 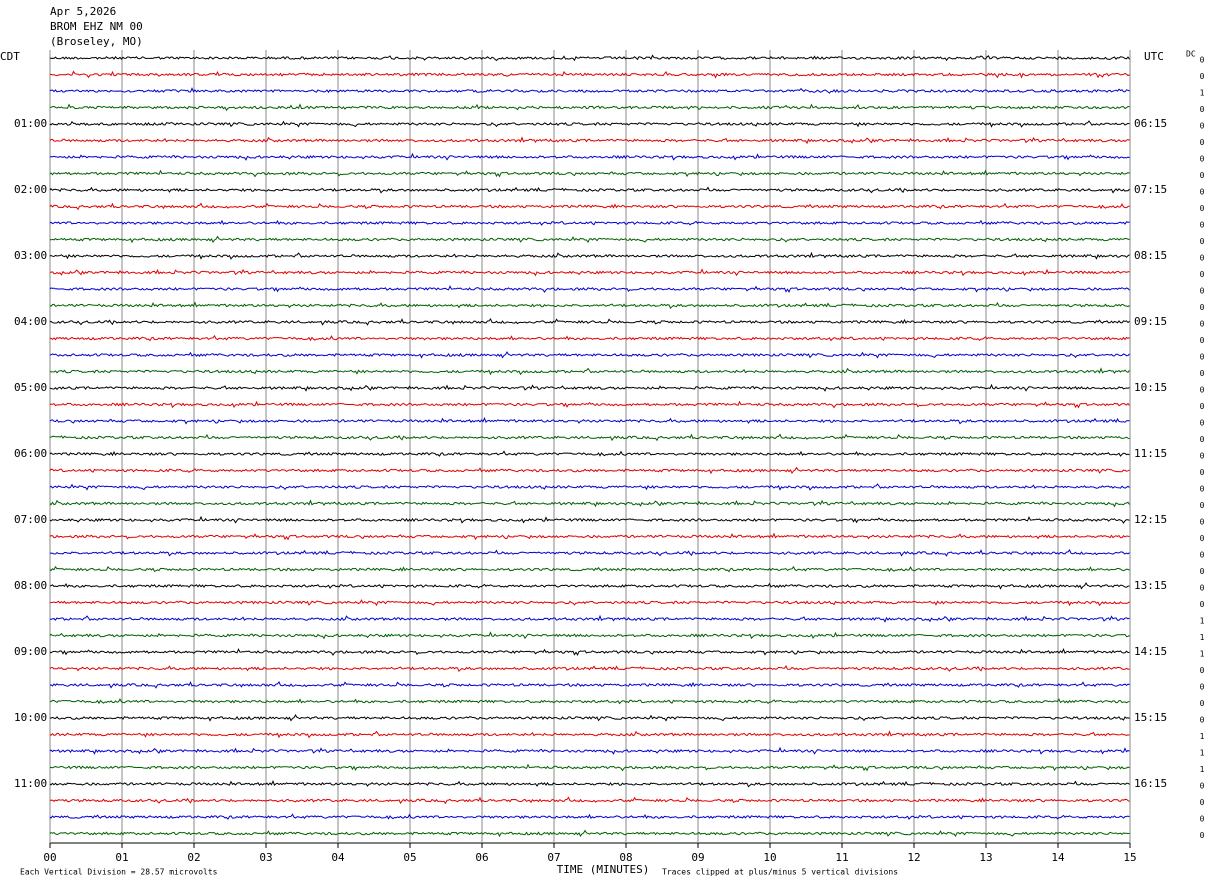 I want to click on x-tick-label: 01, so click(x=121, y=857).